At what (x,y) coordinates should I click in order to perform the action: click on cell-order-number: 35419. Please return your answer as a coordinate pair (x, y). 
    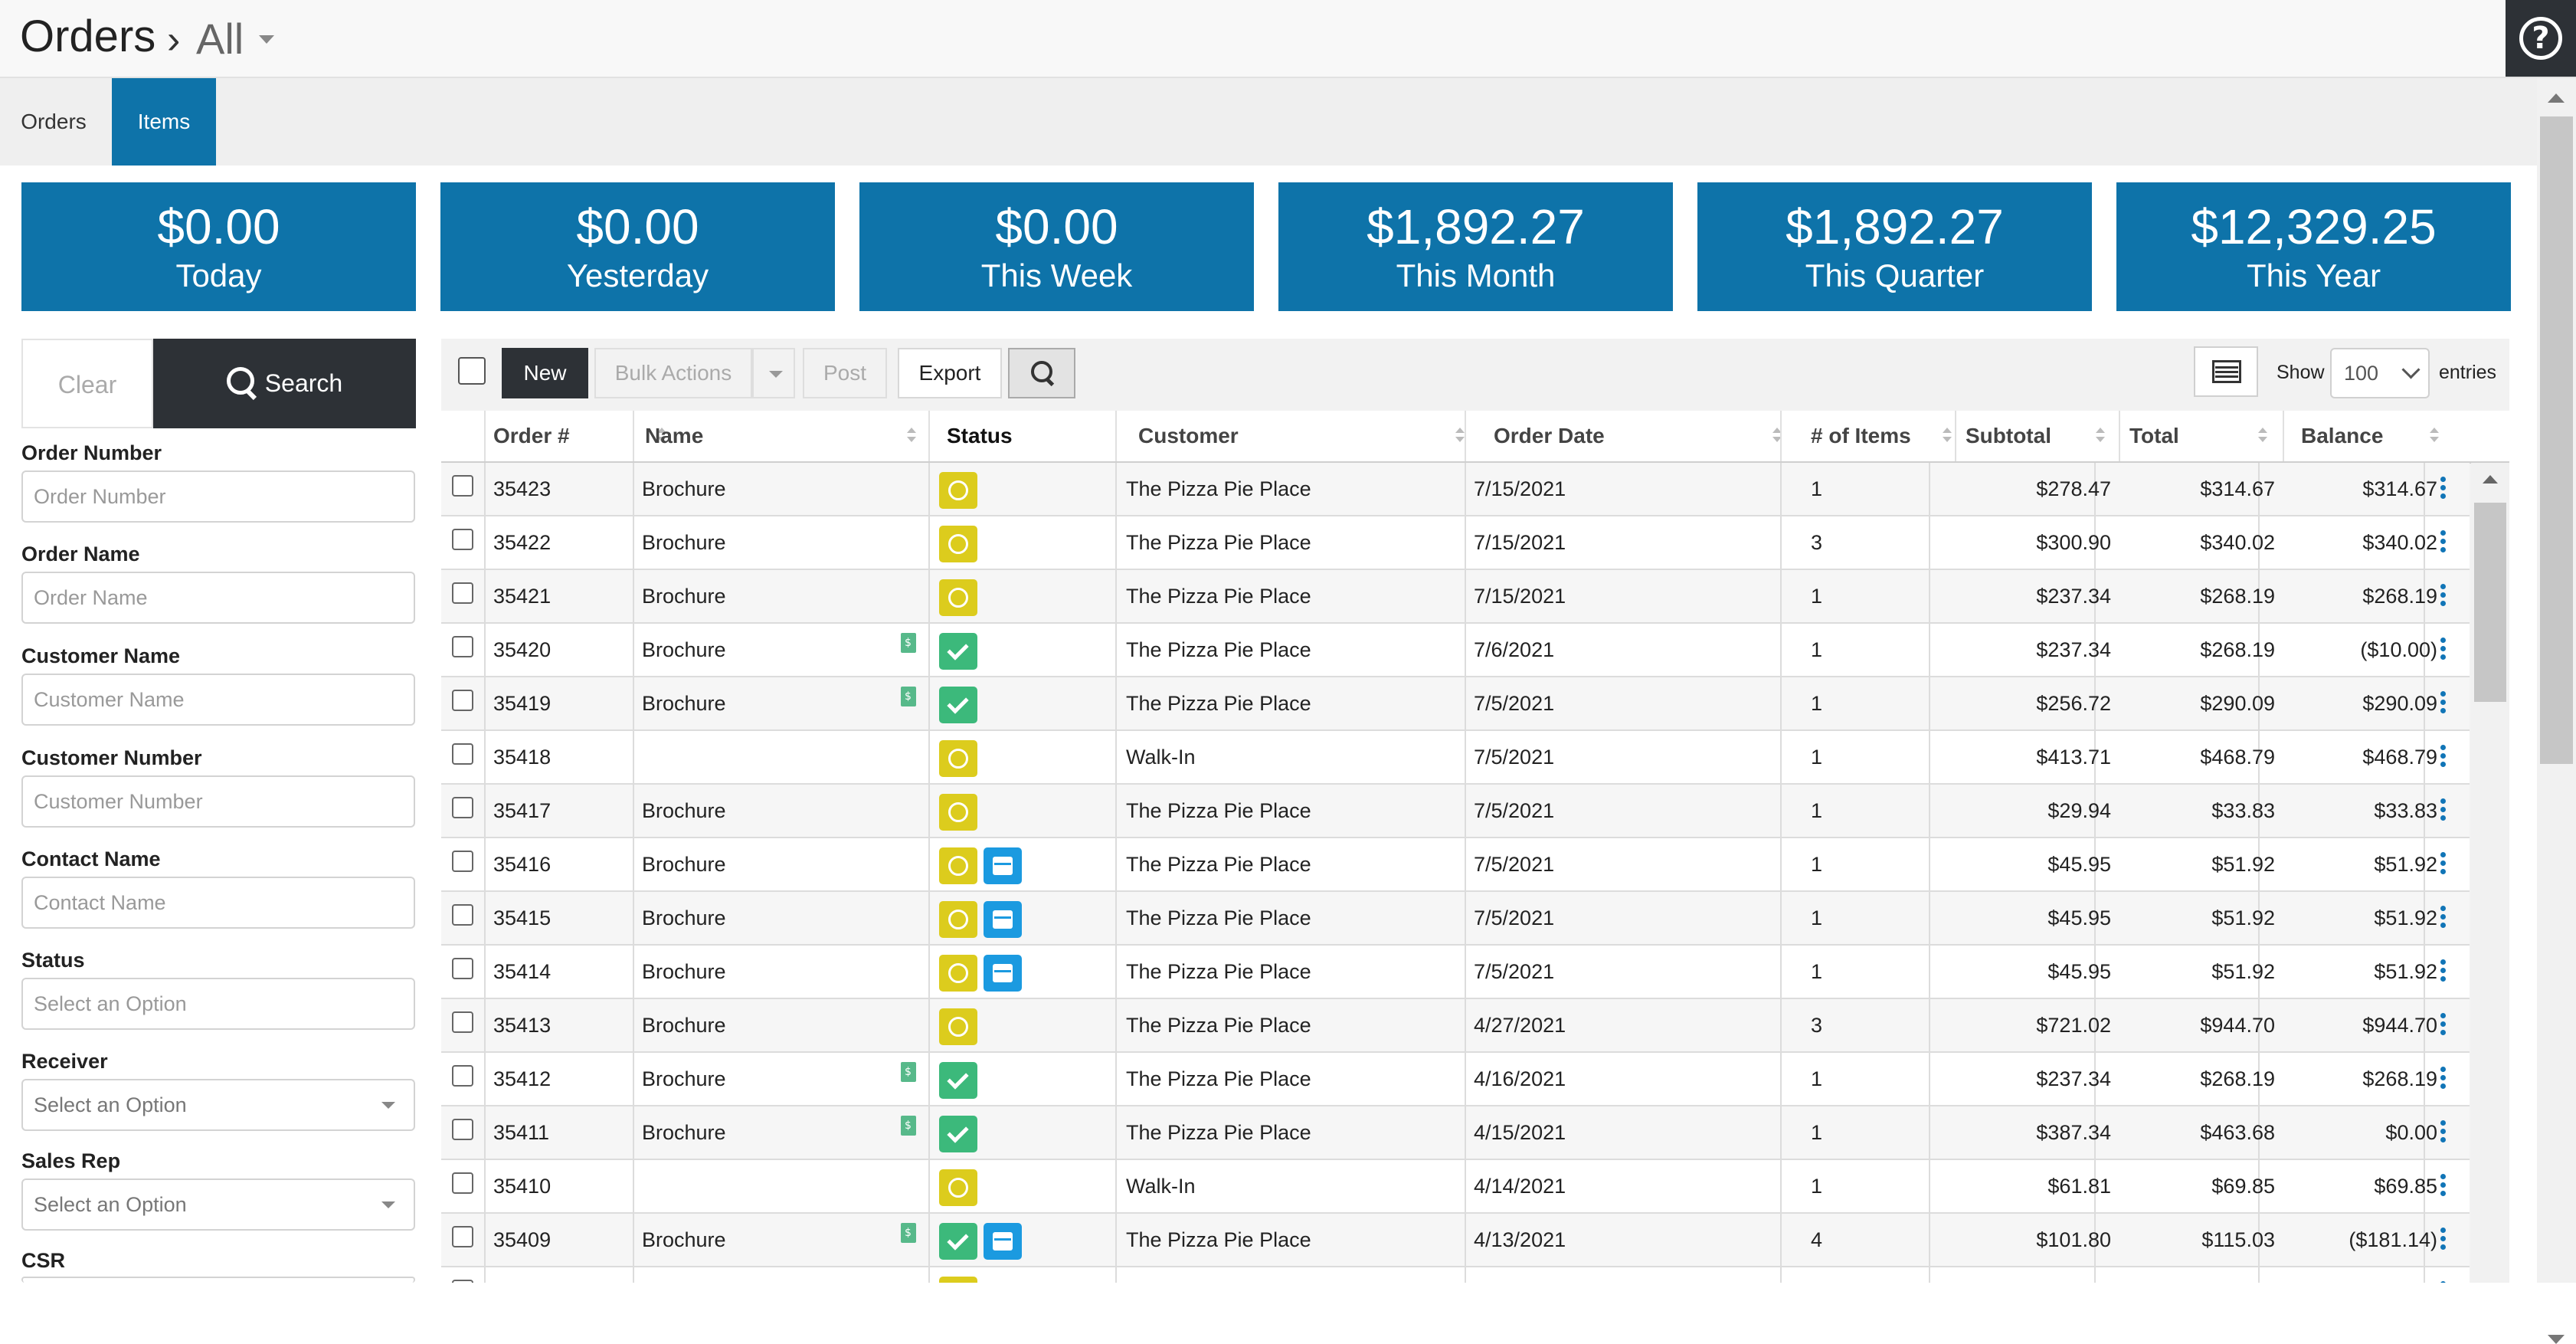
    Looking at the image, I should click on (522, 703).